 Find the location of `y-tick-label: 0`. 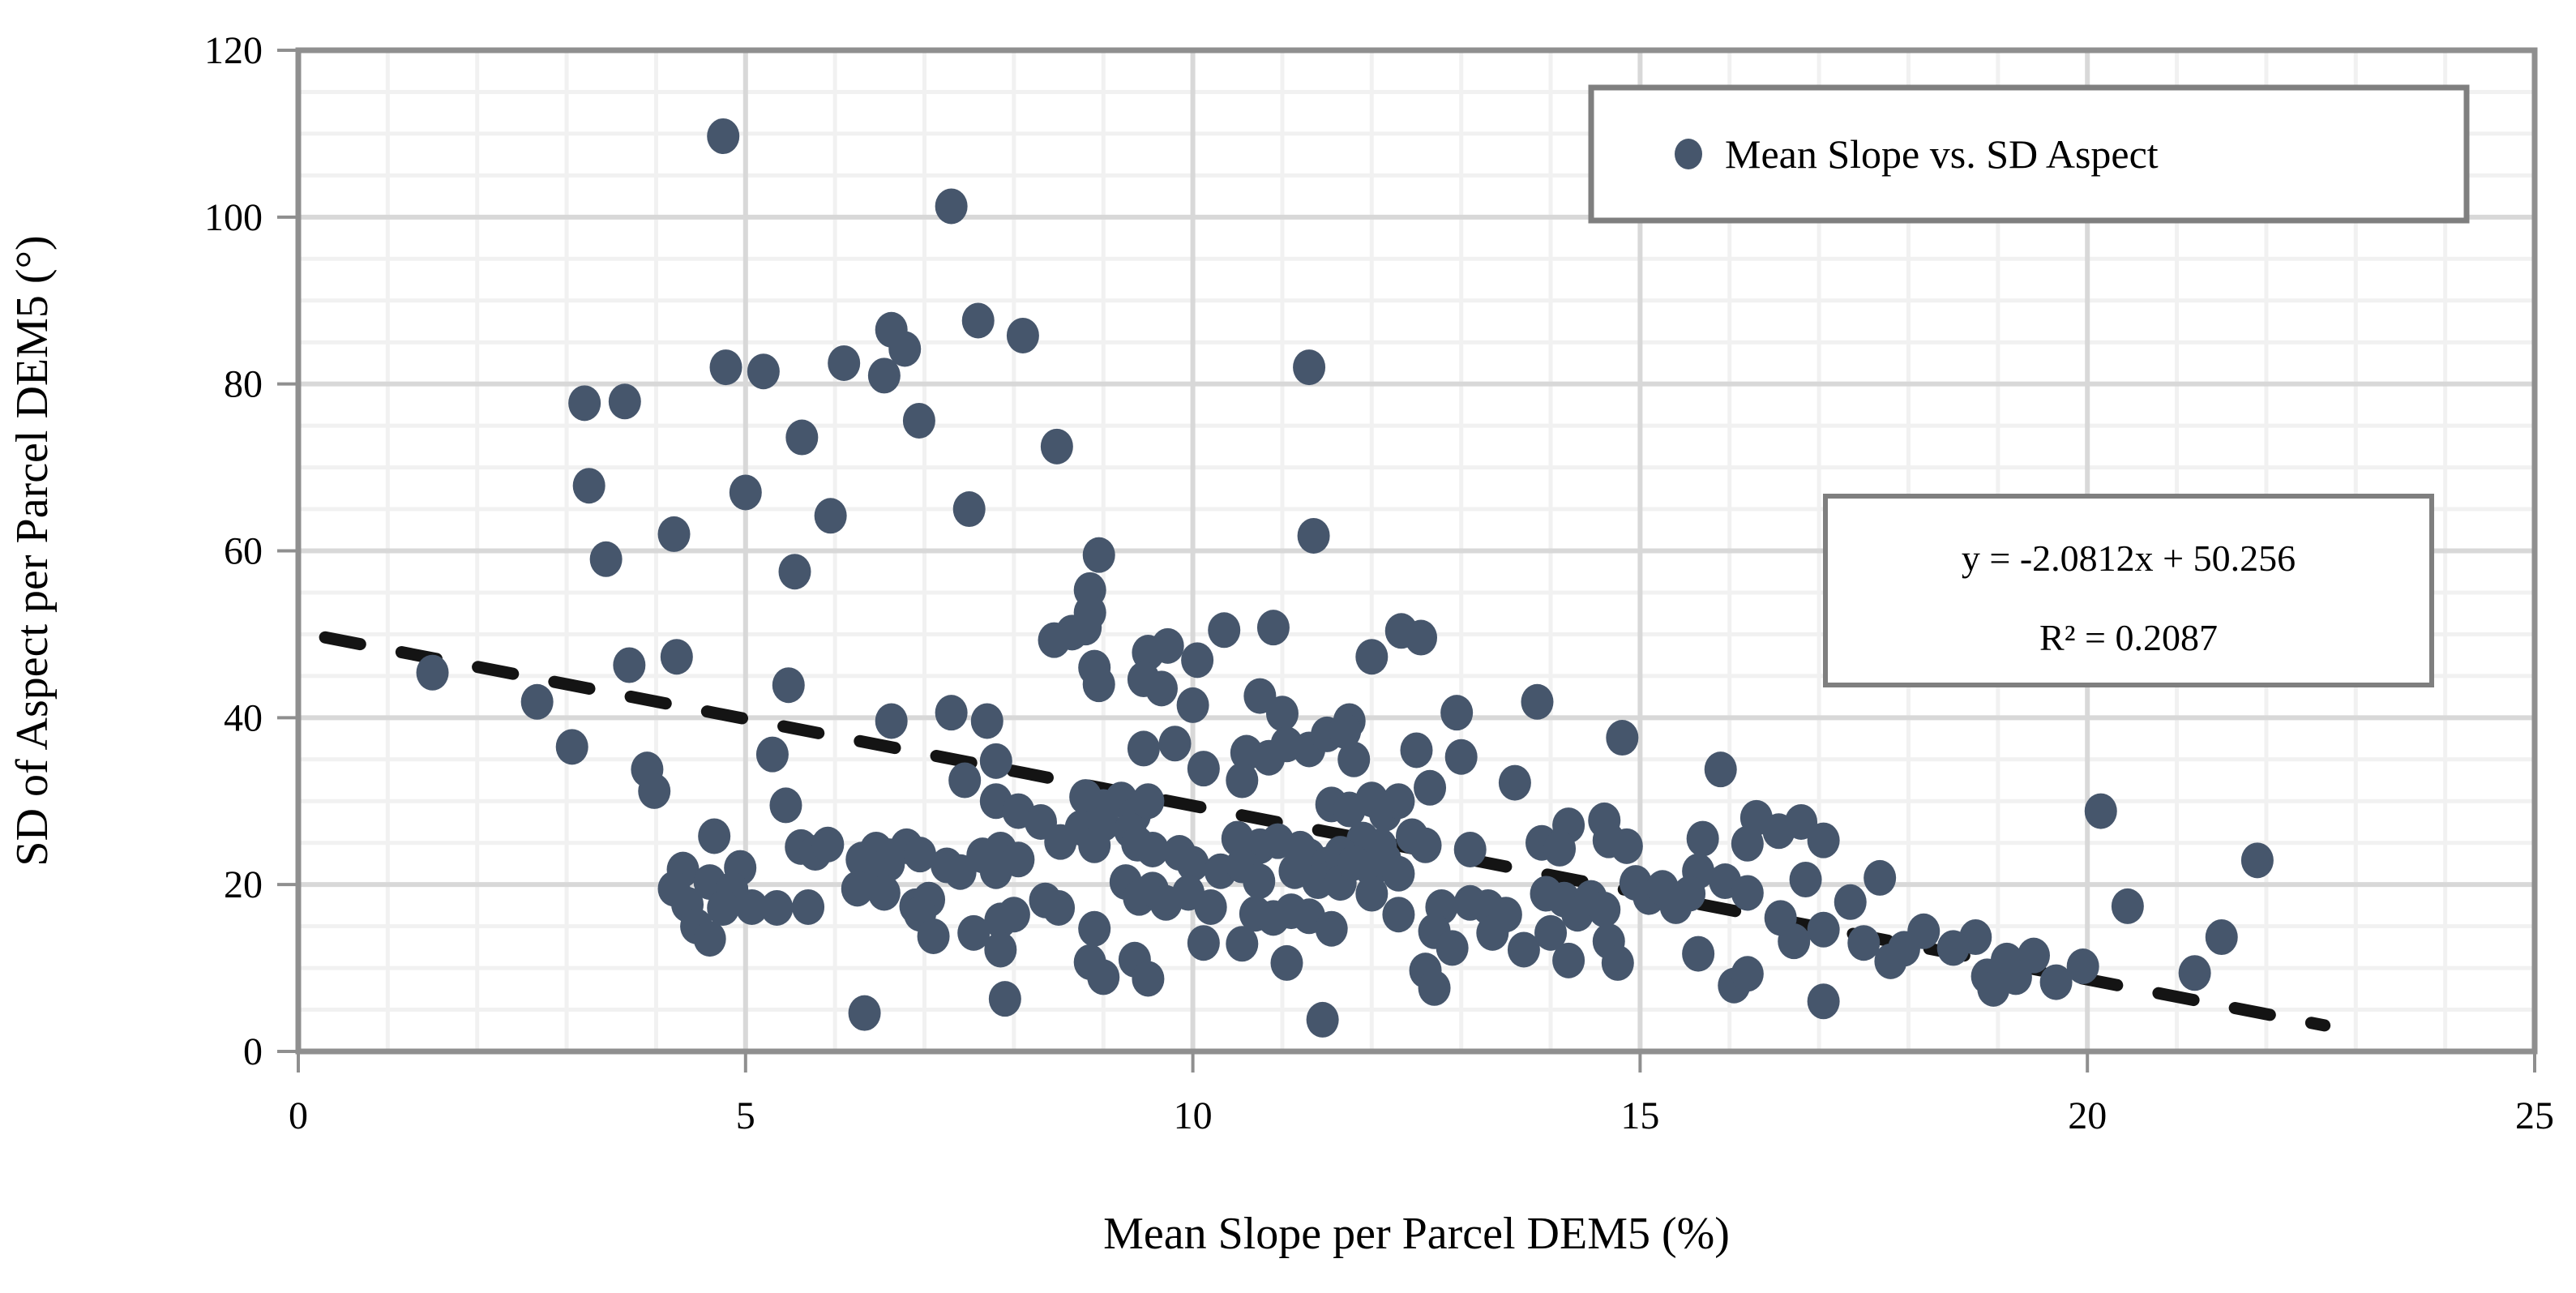

y-tick-label: 0 is located at coordinates (253, 1051).